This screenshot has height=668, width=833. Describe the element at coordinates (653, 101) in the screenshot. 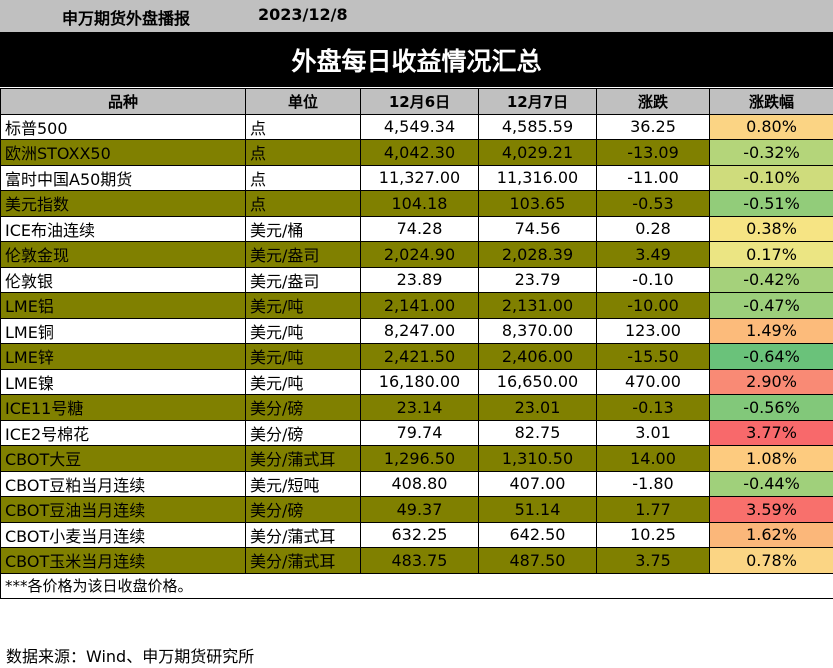

I see `col-header-change: 涨跌` at that location.